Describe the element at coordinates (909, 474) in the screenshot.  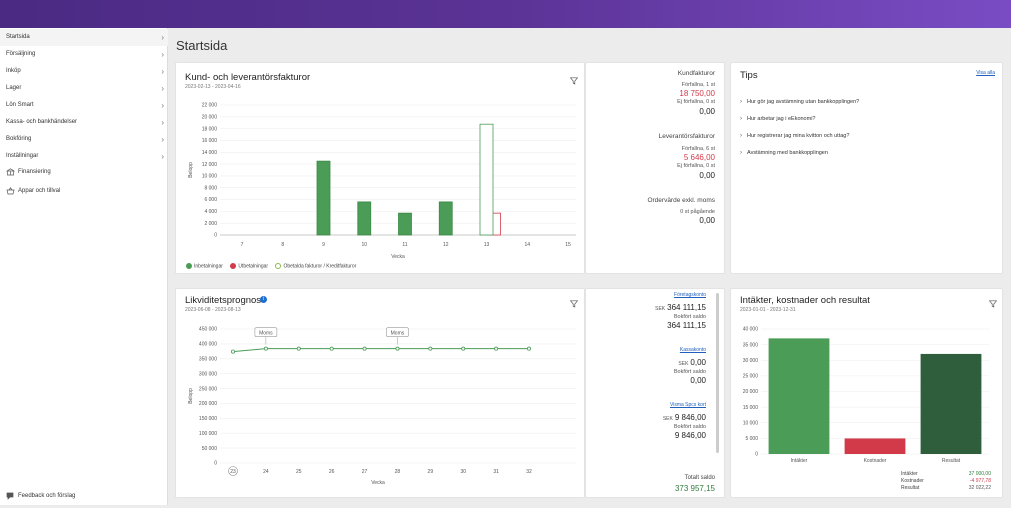
I see `result-row-label: Intäkter` at that location.